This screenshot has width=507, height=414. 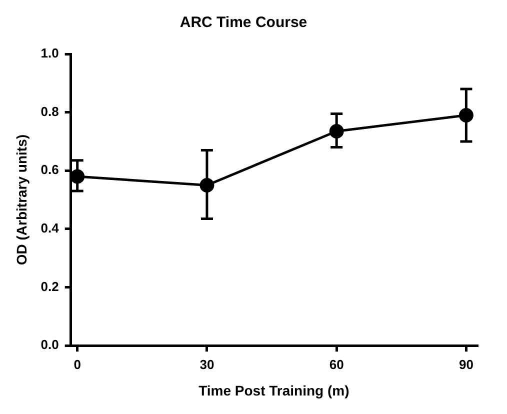 I want to click on y-tick-label: 0.6, so click(x=49, y=170).